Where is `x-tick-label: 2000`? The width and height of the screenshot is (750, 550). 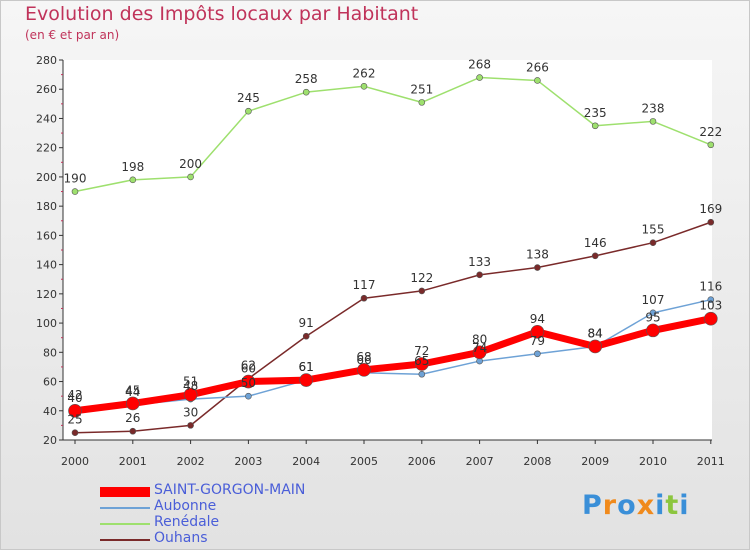 x-tick-label: 2000 is located at coordinates (75, 461).